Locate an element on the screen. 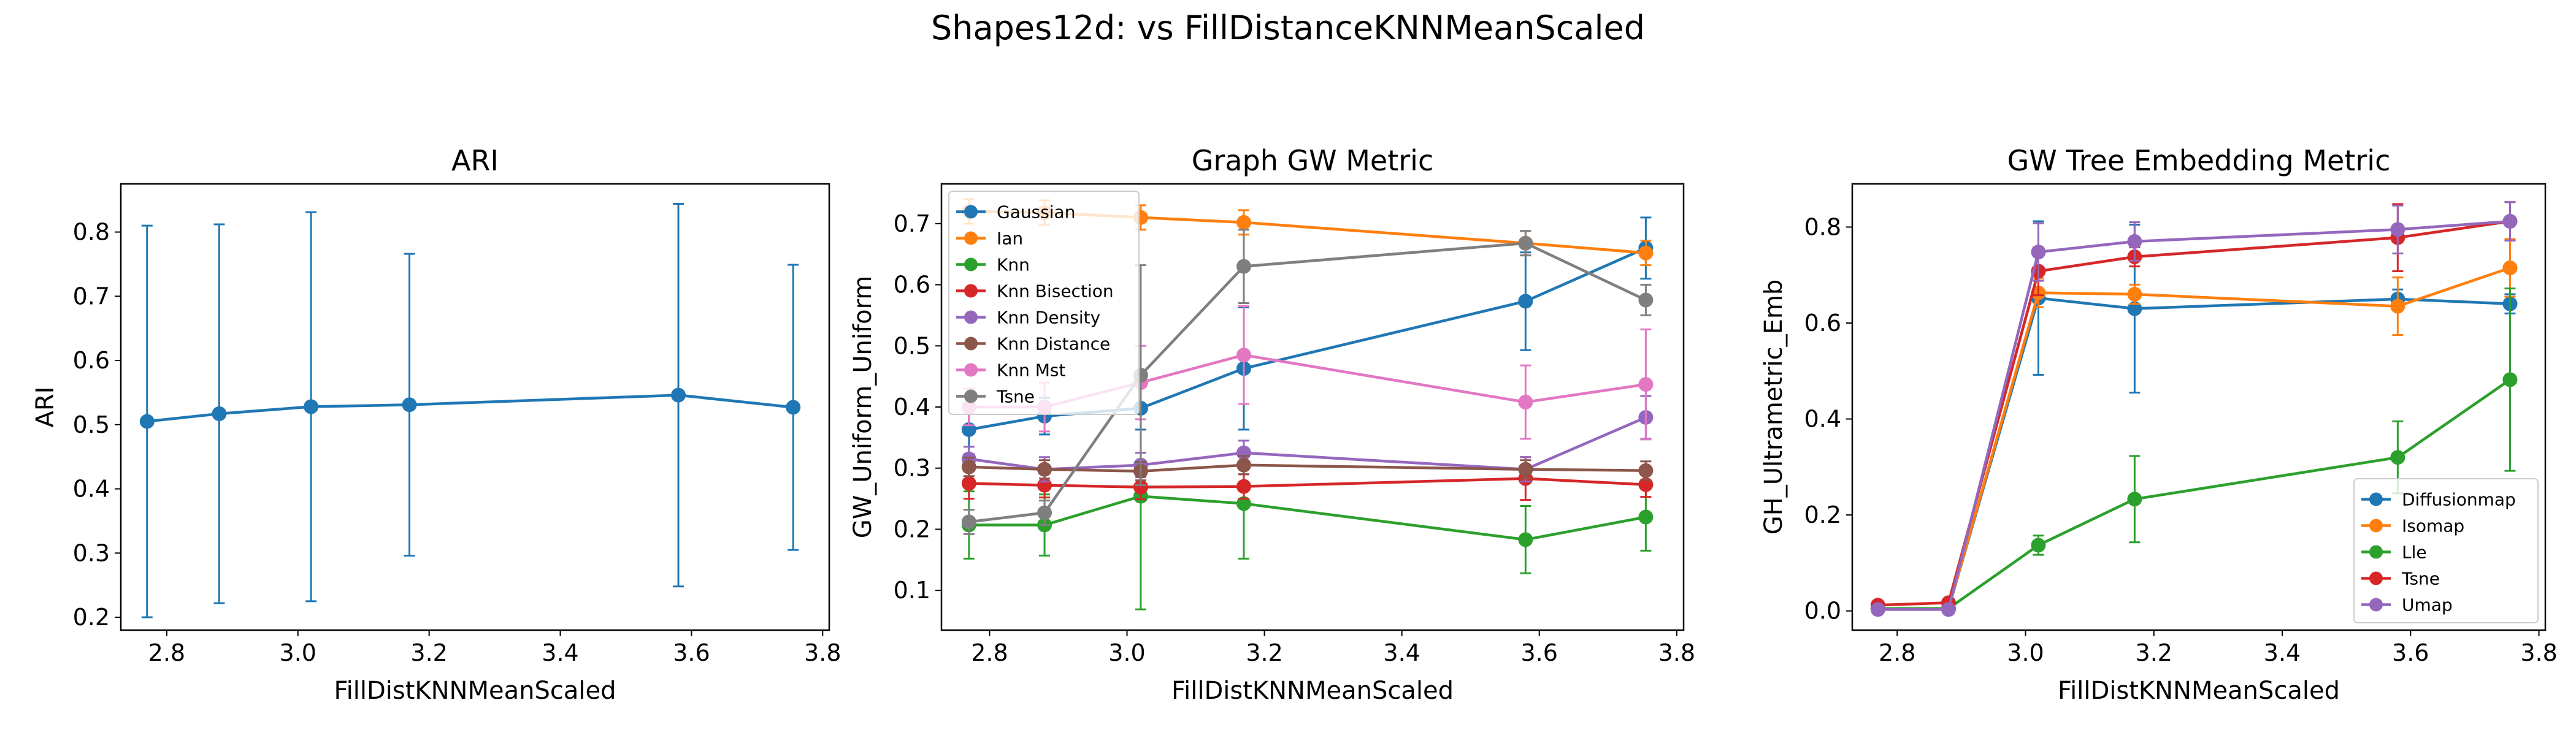 This screenshot has height=738, width=2576. series-knn-bisection is located at coordinates (1307, 478).